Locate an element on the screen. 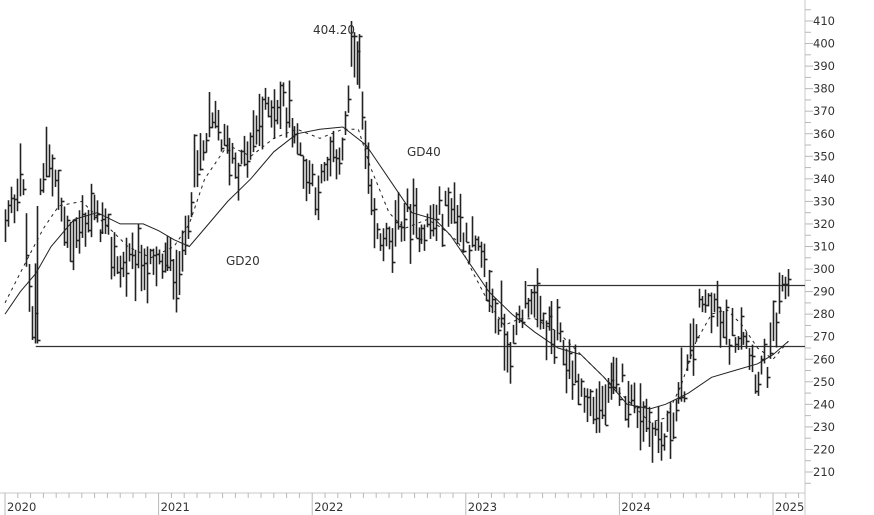 This screenshot has width=874, height=515. y-tick-label: 210 is located at coordinates (824, 472).